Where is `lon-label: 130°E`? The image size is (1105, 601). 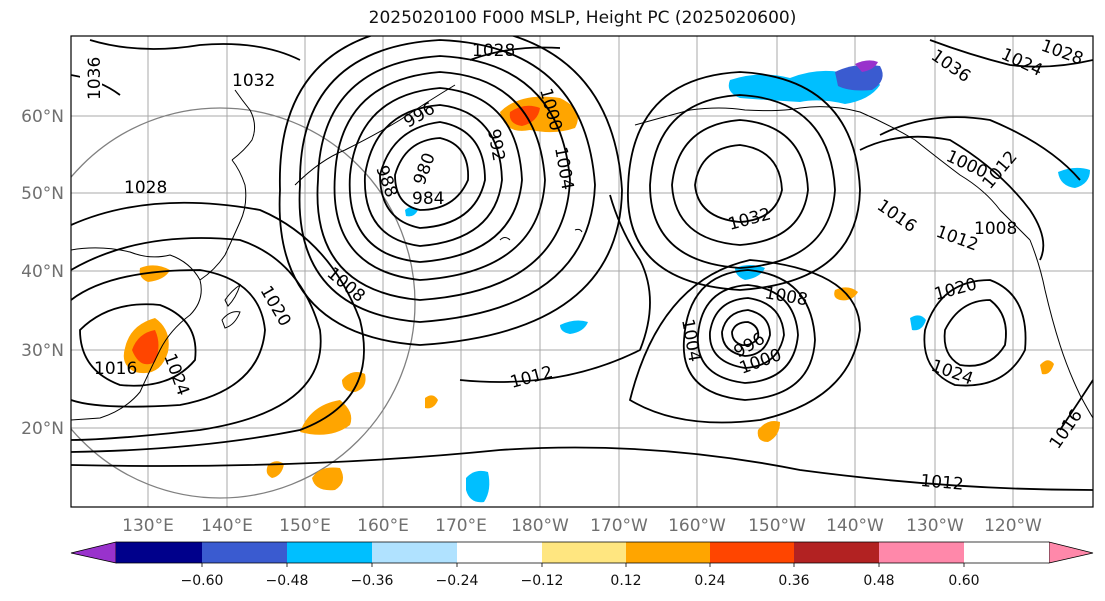 lon-label: 130°E is located at coordinates (148, 526).